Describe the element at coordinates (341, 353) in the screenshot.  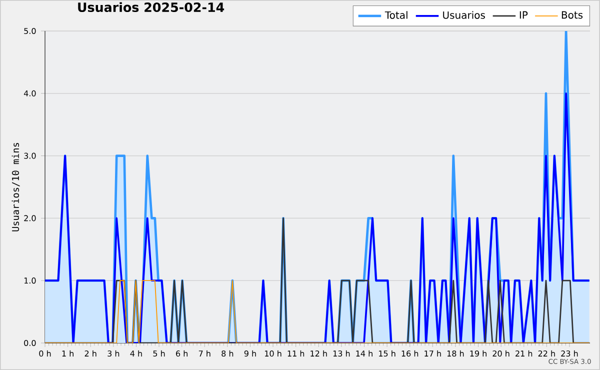
I see `x-tick-label: 13 h` at that location.